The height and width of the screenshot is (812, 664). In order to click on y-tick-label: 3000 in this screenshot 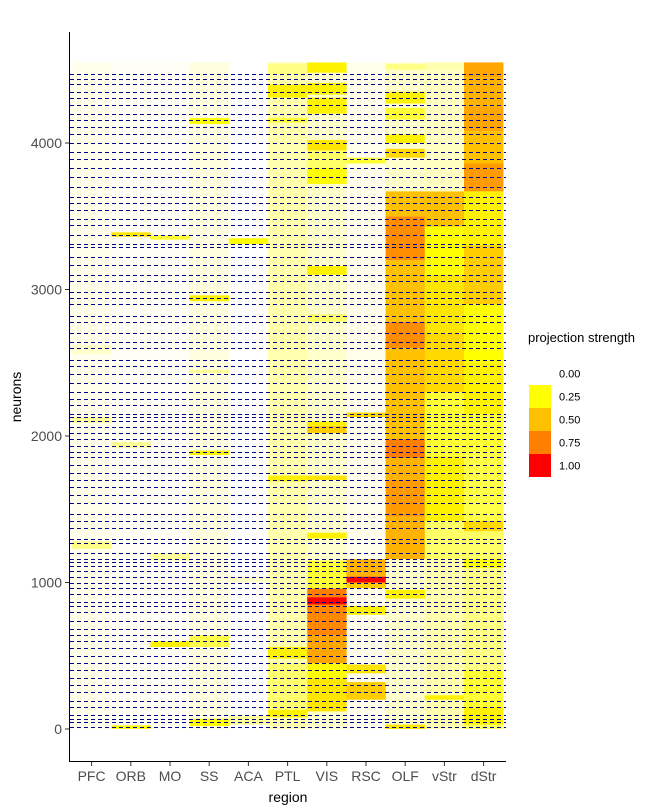, I will do `click(46, 290)`.